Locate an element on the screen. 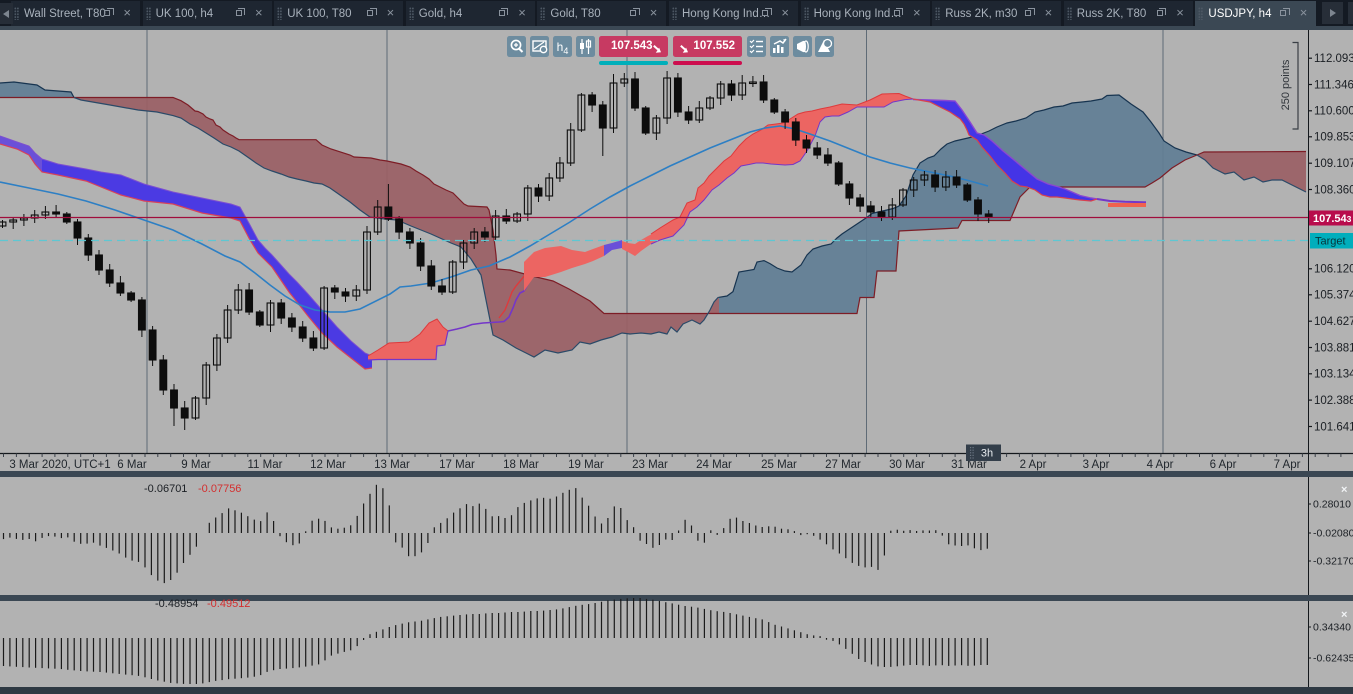 Image resolution: width=1353 pixels, height=694 pixels. svg-text: 7 Apr is located at coordinates (1287, 465).